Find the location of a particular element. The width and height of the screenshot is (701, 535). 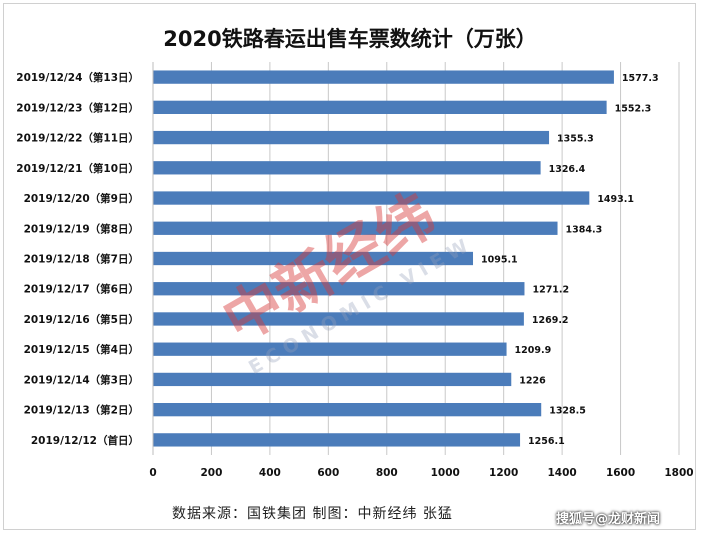

category-label: 2019/12/21（第10日） is located at coordinates (77, 168).